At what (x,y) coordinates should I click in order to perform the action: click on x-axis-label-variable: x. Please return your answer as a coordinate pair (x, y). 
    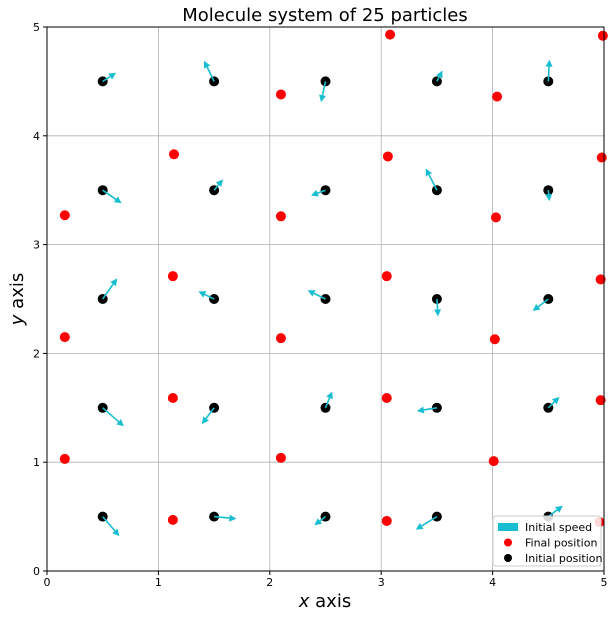
    Looking at the image, I should click on (304, 601).